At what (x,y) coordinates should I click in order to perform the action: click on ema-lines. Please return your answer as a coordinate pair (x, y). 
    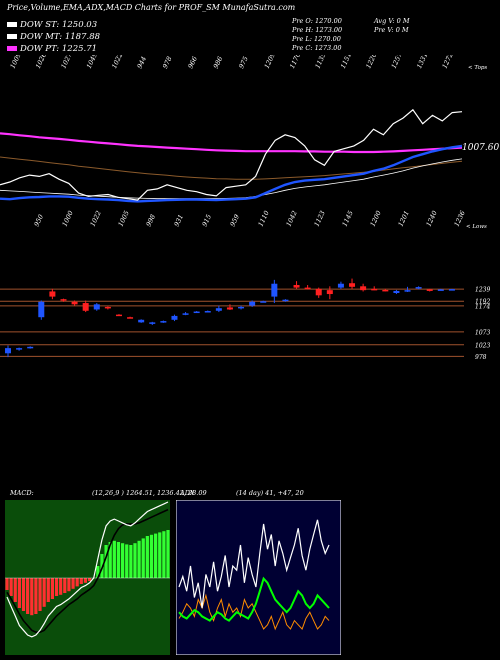
    Looking at the image, I should click on (231, 155).